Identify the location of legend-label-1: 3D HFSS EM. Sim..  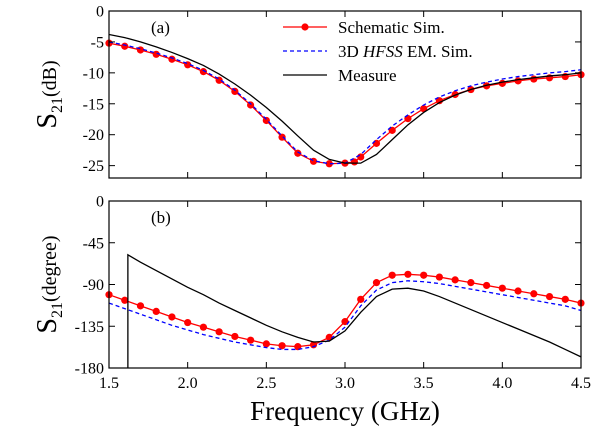
(405, 51).